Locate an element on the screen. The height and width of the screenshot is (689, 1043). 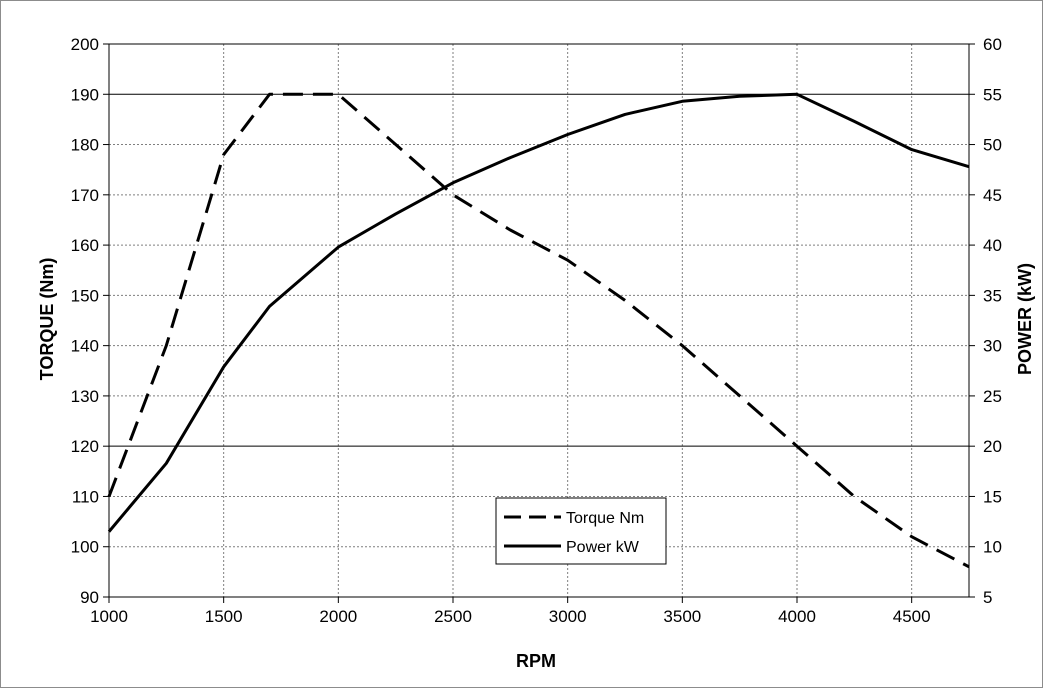
y-right-tick-label: 15 is located at coordinates (992, 496).